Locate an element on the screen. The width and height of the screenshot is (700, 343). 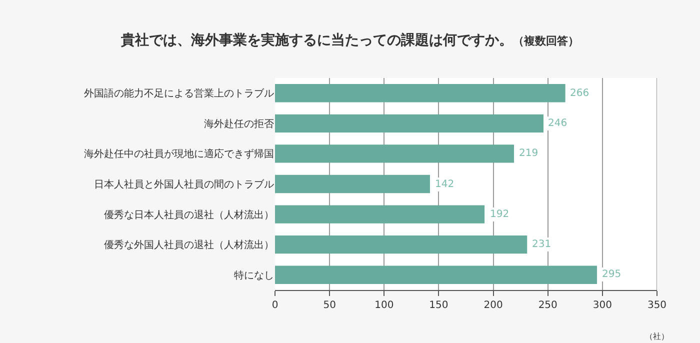
data-label: 231 is located at coordinates (542, 244).